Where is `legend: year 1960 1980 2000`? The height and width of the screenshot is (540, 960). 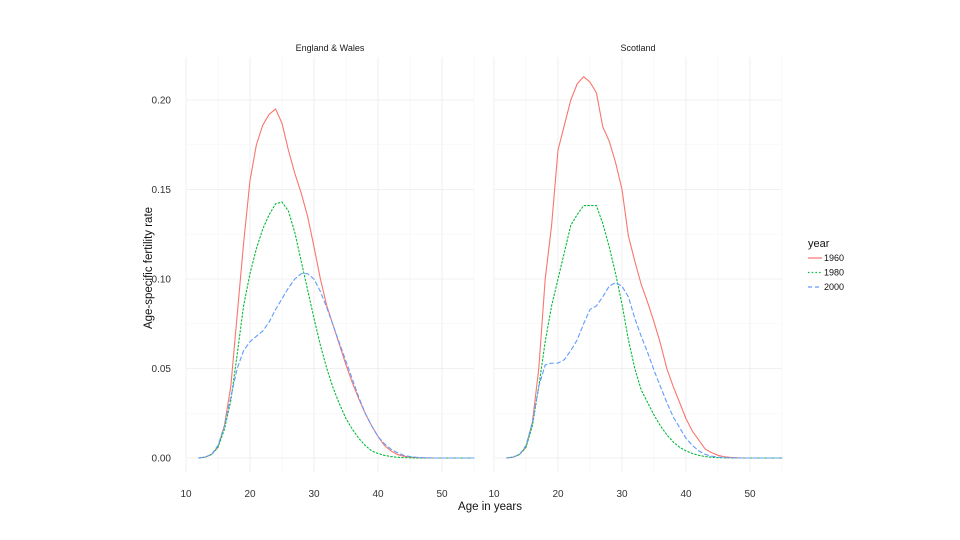
legend: year 1960 1980 2000 is located at coordinates (826, 265).